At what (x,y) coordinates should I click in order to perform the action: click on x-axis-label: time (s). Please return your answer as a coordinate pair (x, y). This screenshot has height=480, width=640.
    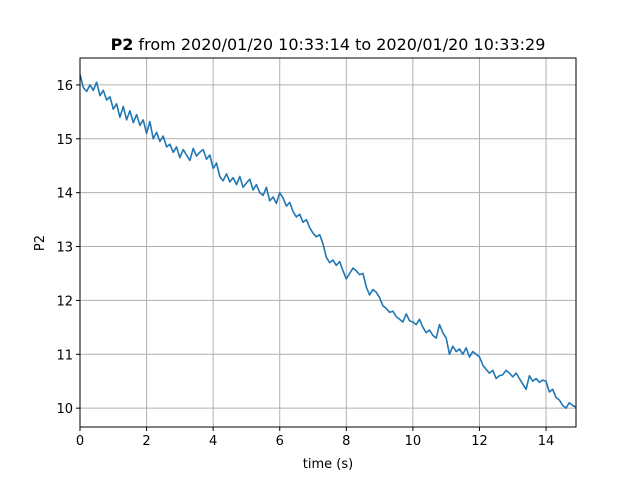
    Looking at the image, I should click on (328, 464).